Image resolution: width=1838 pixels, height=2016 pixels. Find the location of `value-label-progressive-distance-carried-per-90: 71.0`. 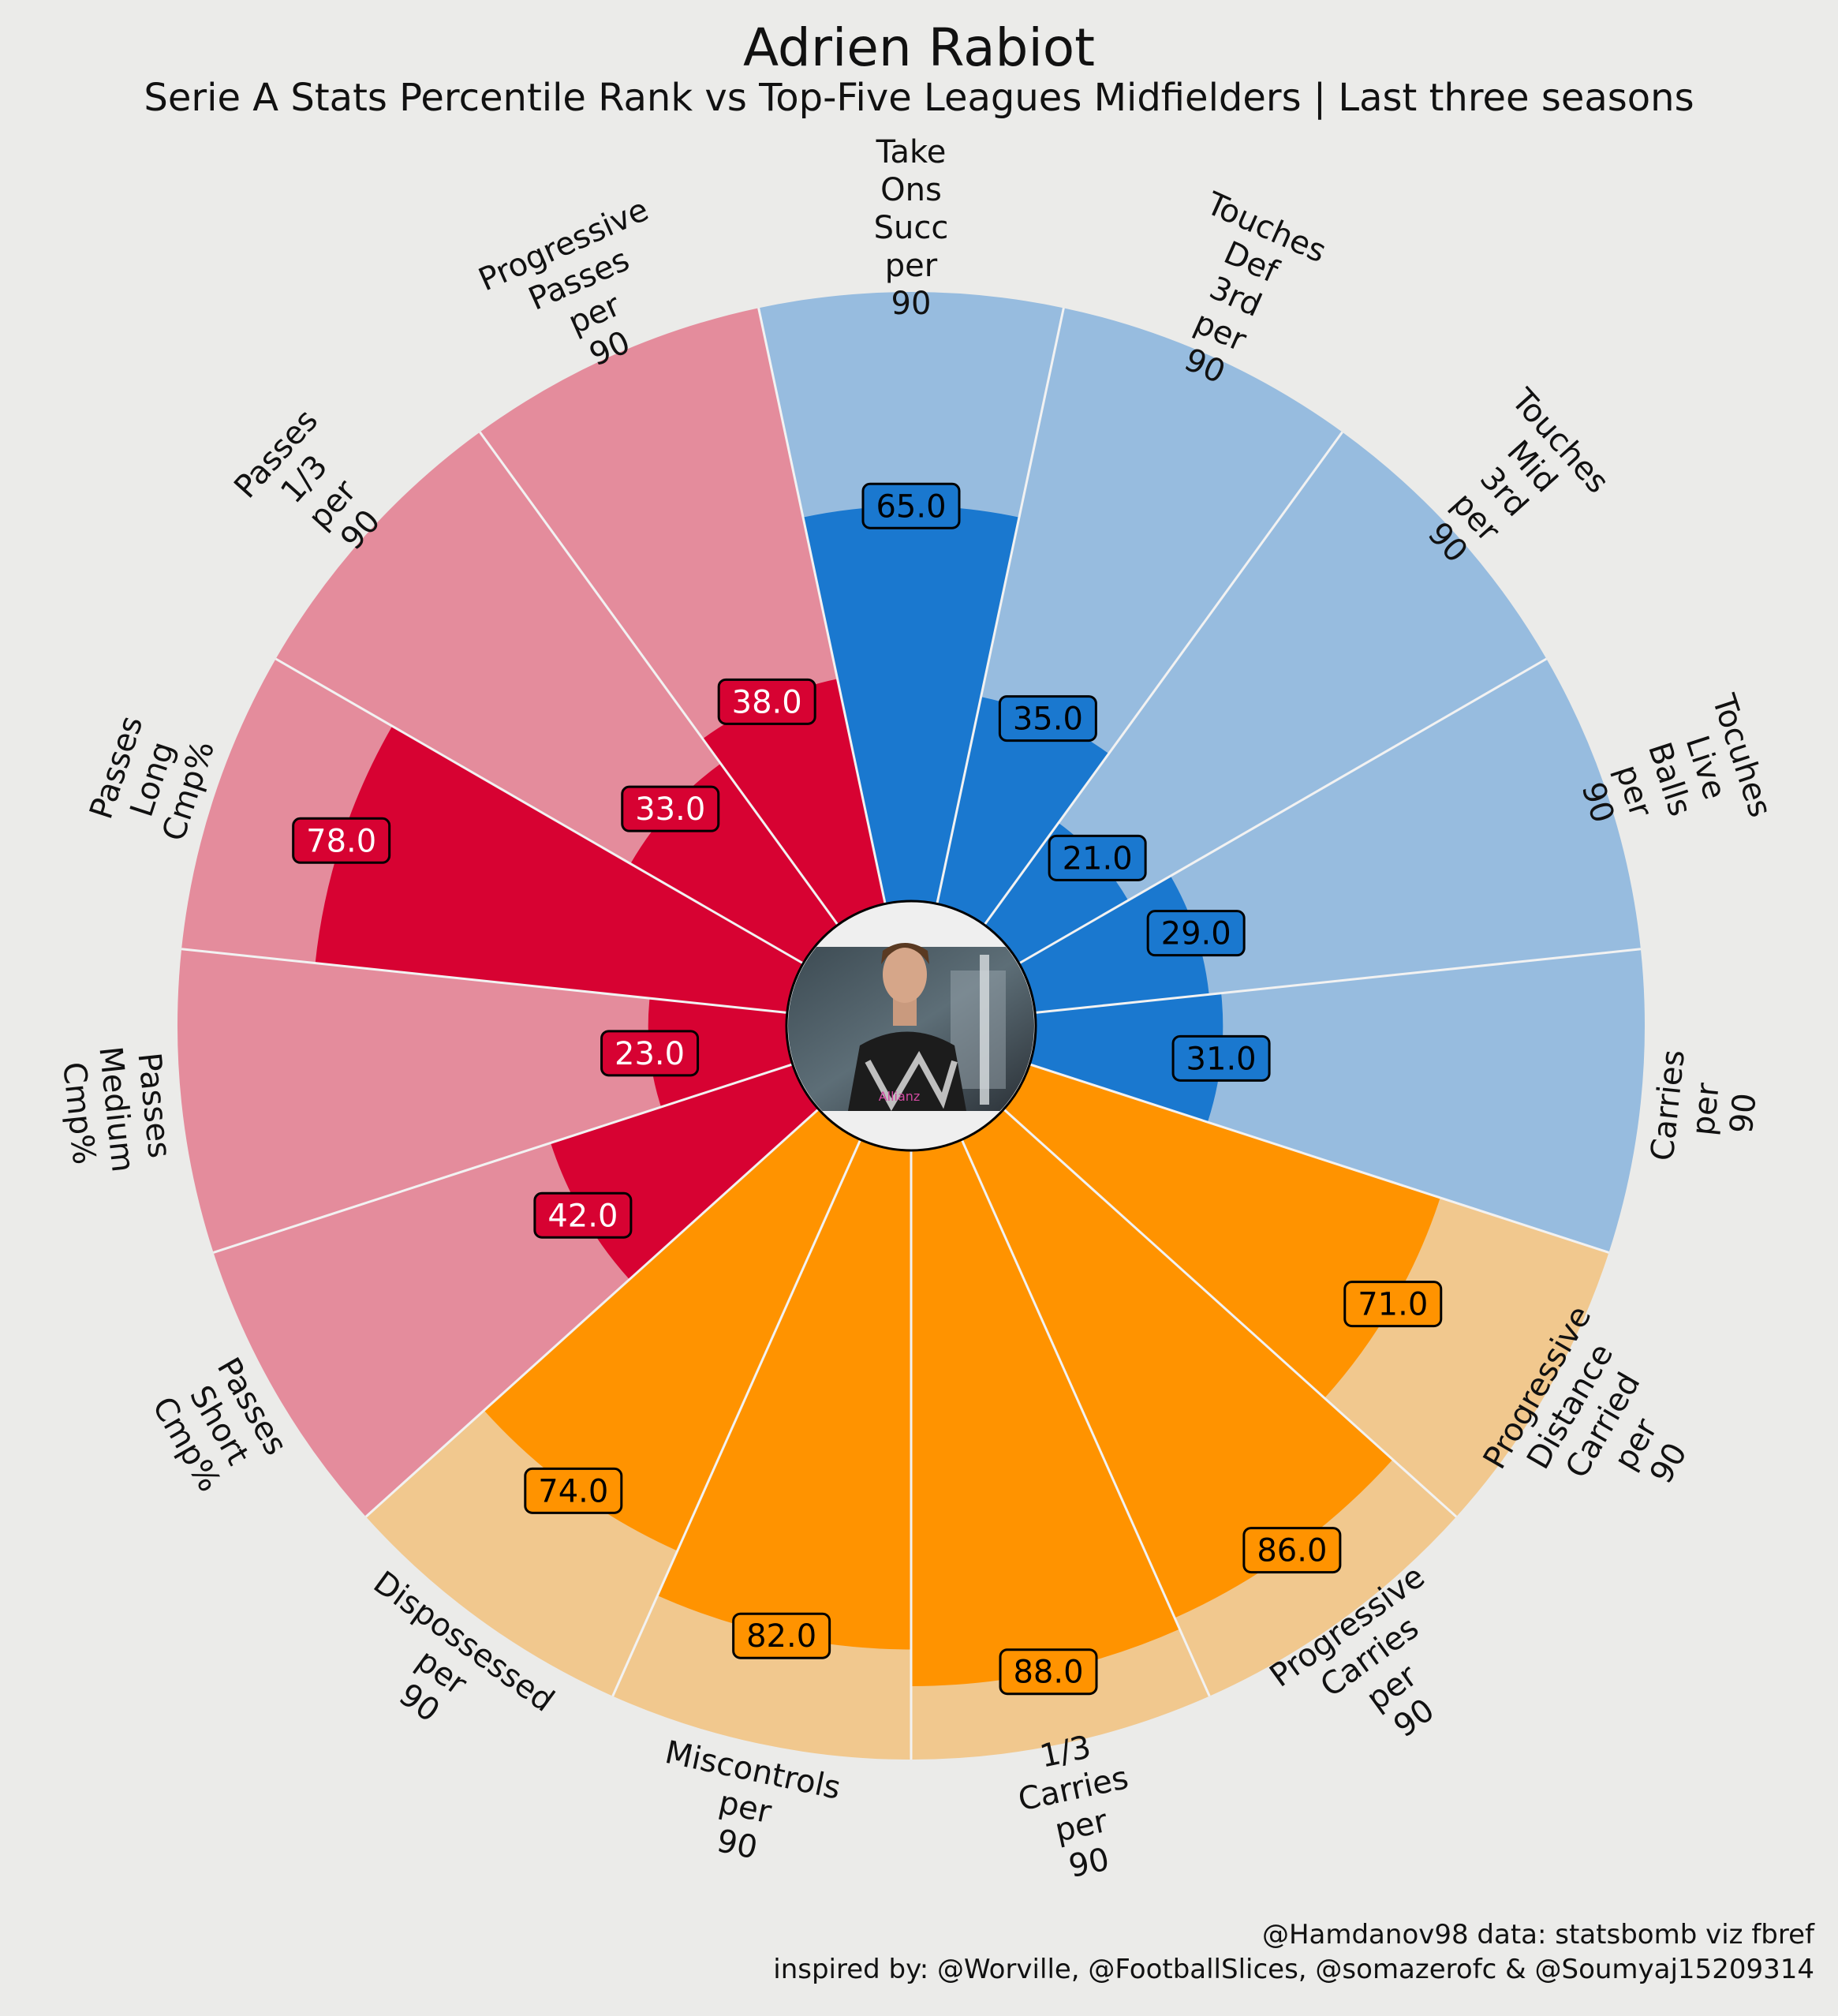

value-label-progressive-distance-carried-per-90: 71.0 is located at coordinates (1393, 1304).